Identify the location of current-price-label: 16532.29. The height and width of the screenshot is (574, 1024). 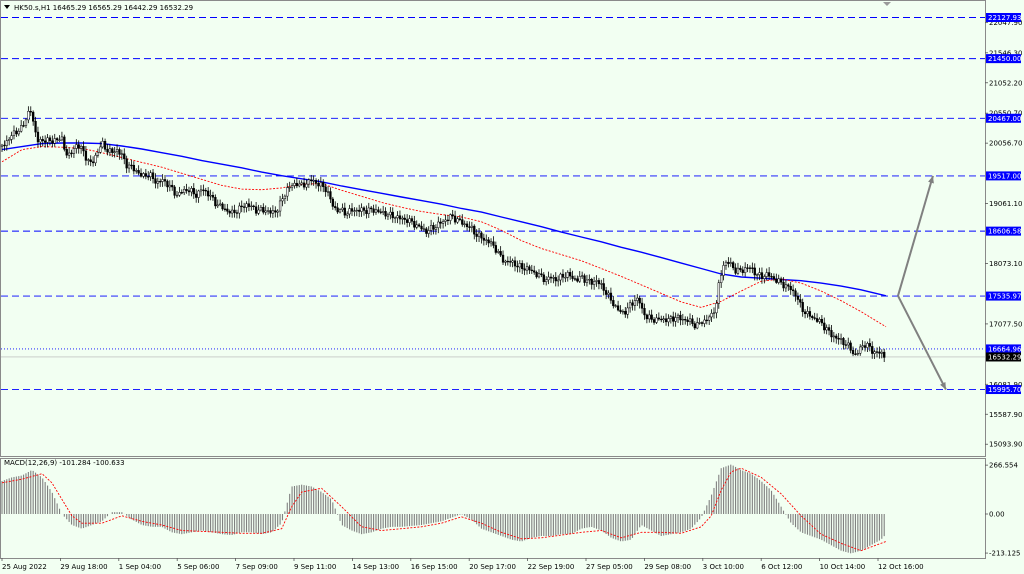
(1004, 357).